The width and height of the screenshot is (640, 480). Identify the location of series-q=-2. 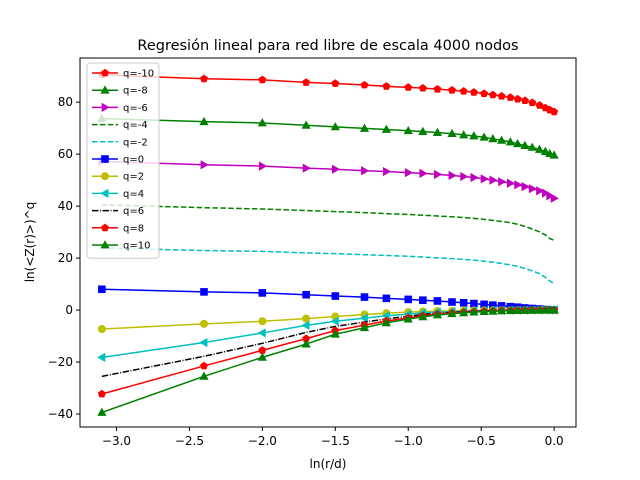
(328, 266).